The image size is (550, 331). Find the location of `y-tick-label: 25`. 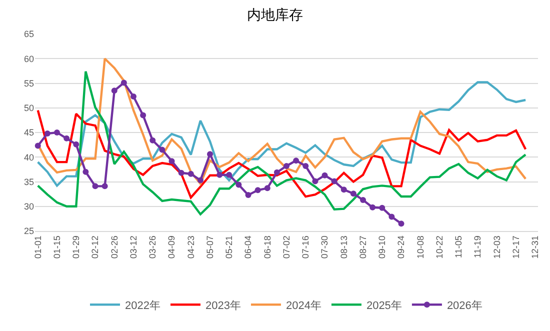

y-tick-label: 25 is located at coordinates (29, 231).